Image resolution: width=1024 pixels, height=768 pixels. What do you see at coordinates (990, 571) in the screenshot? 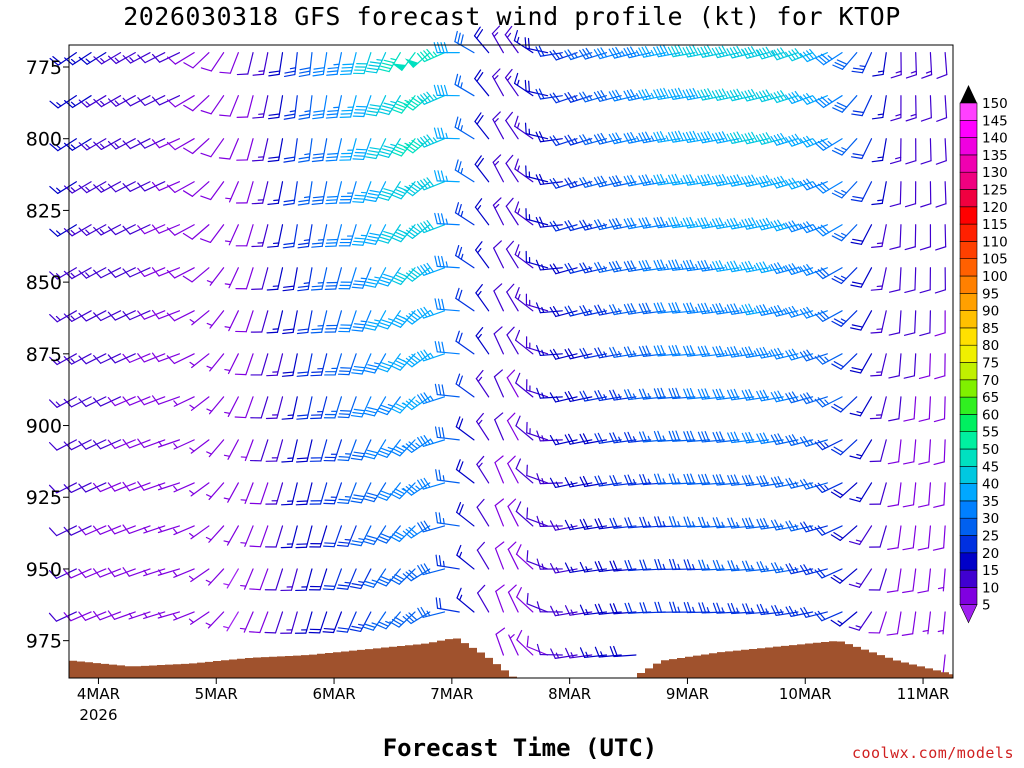
I see `colorbar-label: 15` at bounding box center [990, 571].